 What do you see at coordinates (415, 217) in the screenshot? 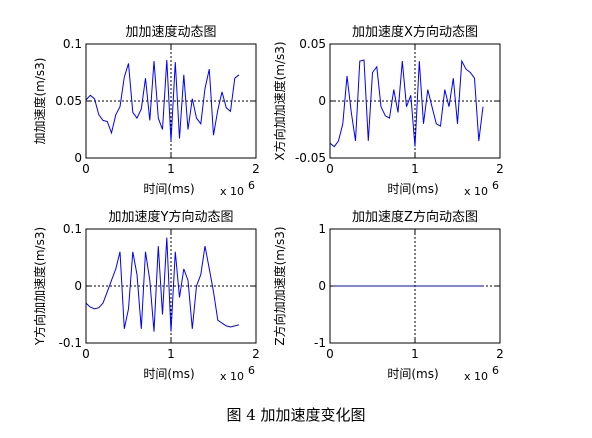
I see `chart-title: 加加速度Z方向动态图` at bounding box center [415, 217].